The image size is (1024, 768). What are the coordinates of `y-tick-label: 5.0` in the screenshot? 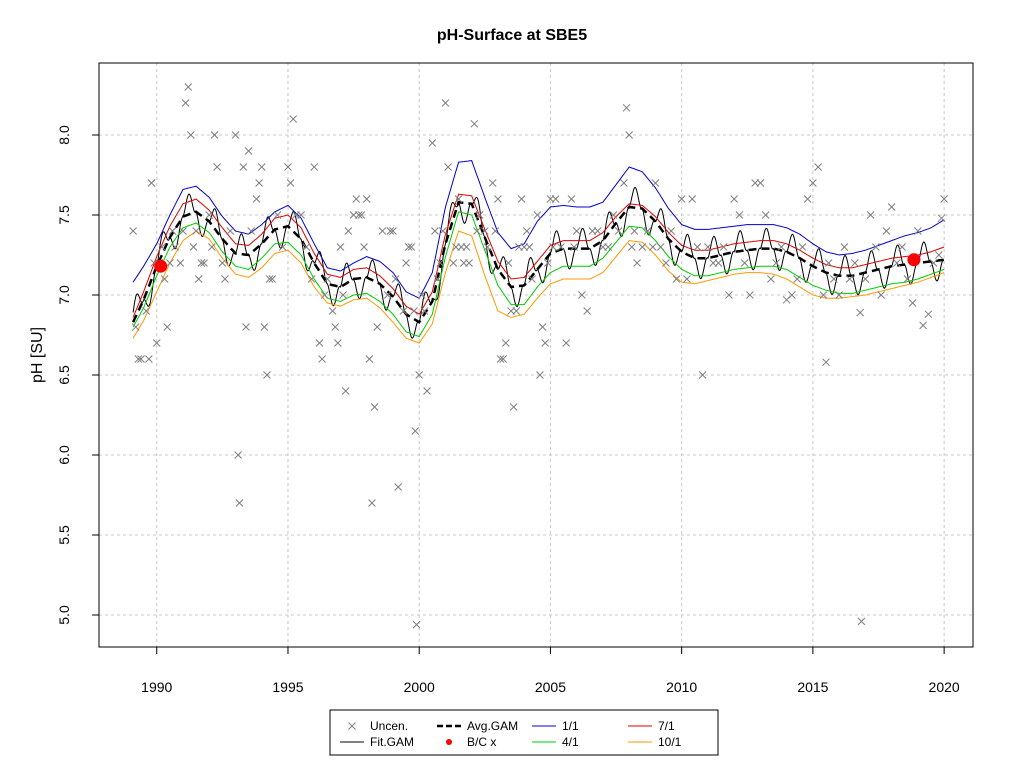 It's located at (64, 615).